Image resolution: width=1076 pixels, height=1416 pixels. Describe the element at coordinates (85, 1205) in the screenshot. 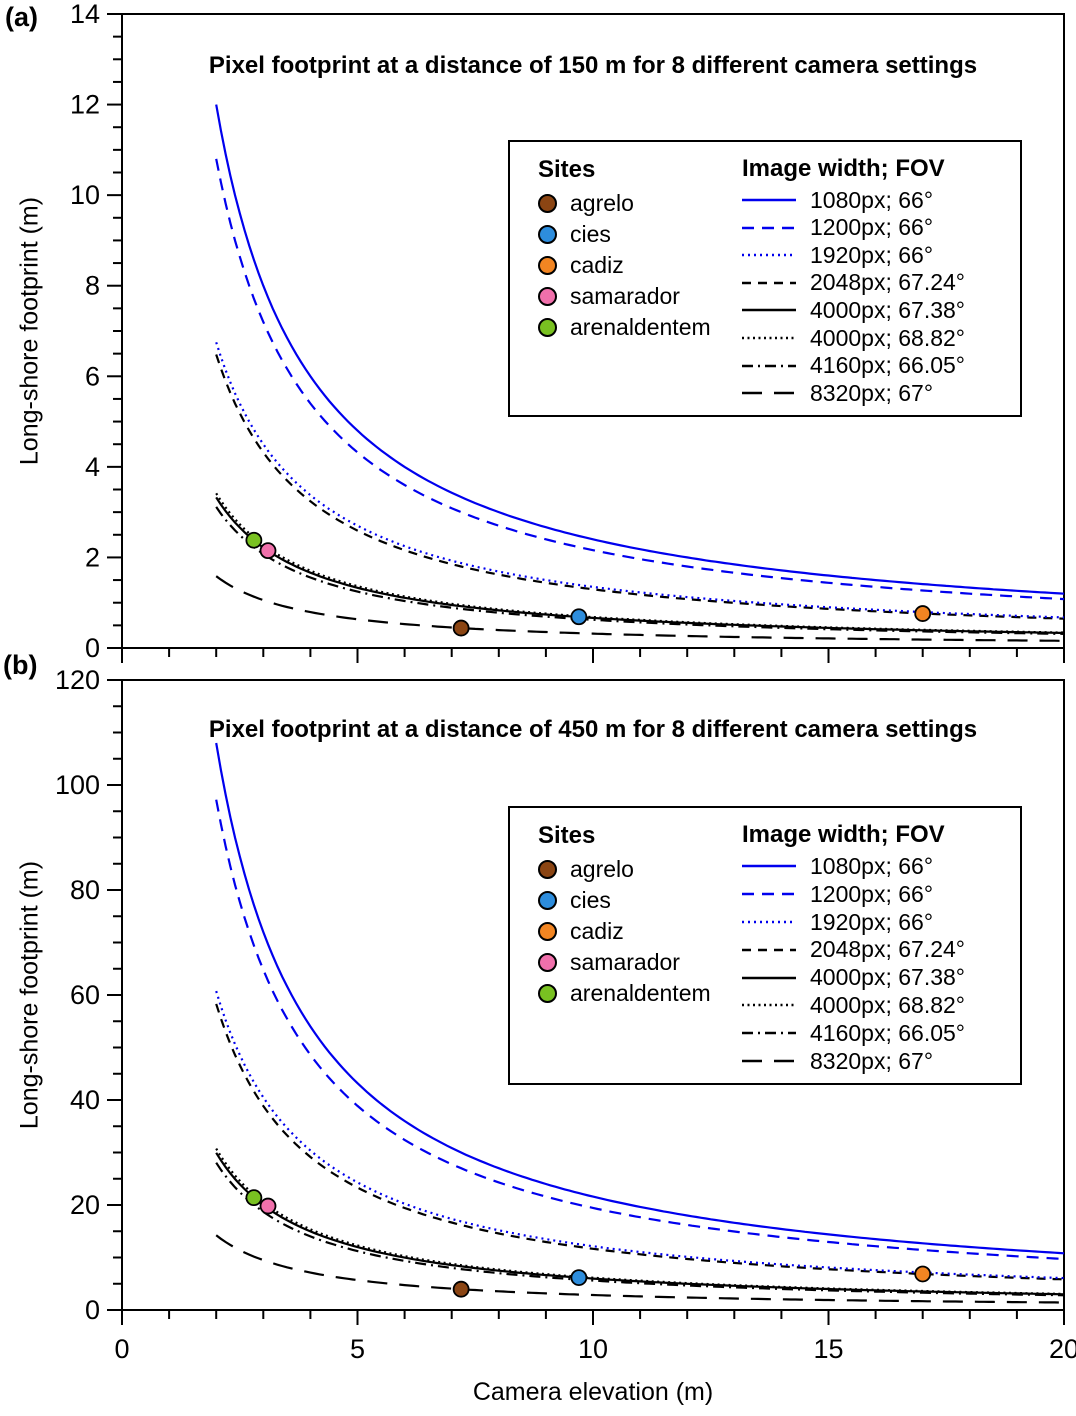

I see `y-tick-label: 20` at that location.